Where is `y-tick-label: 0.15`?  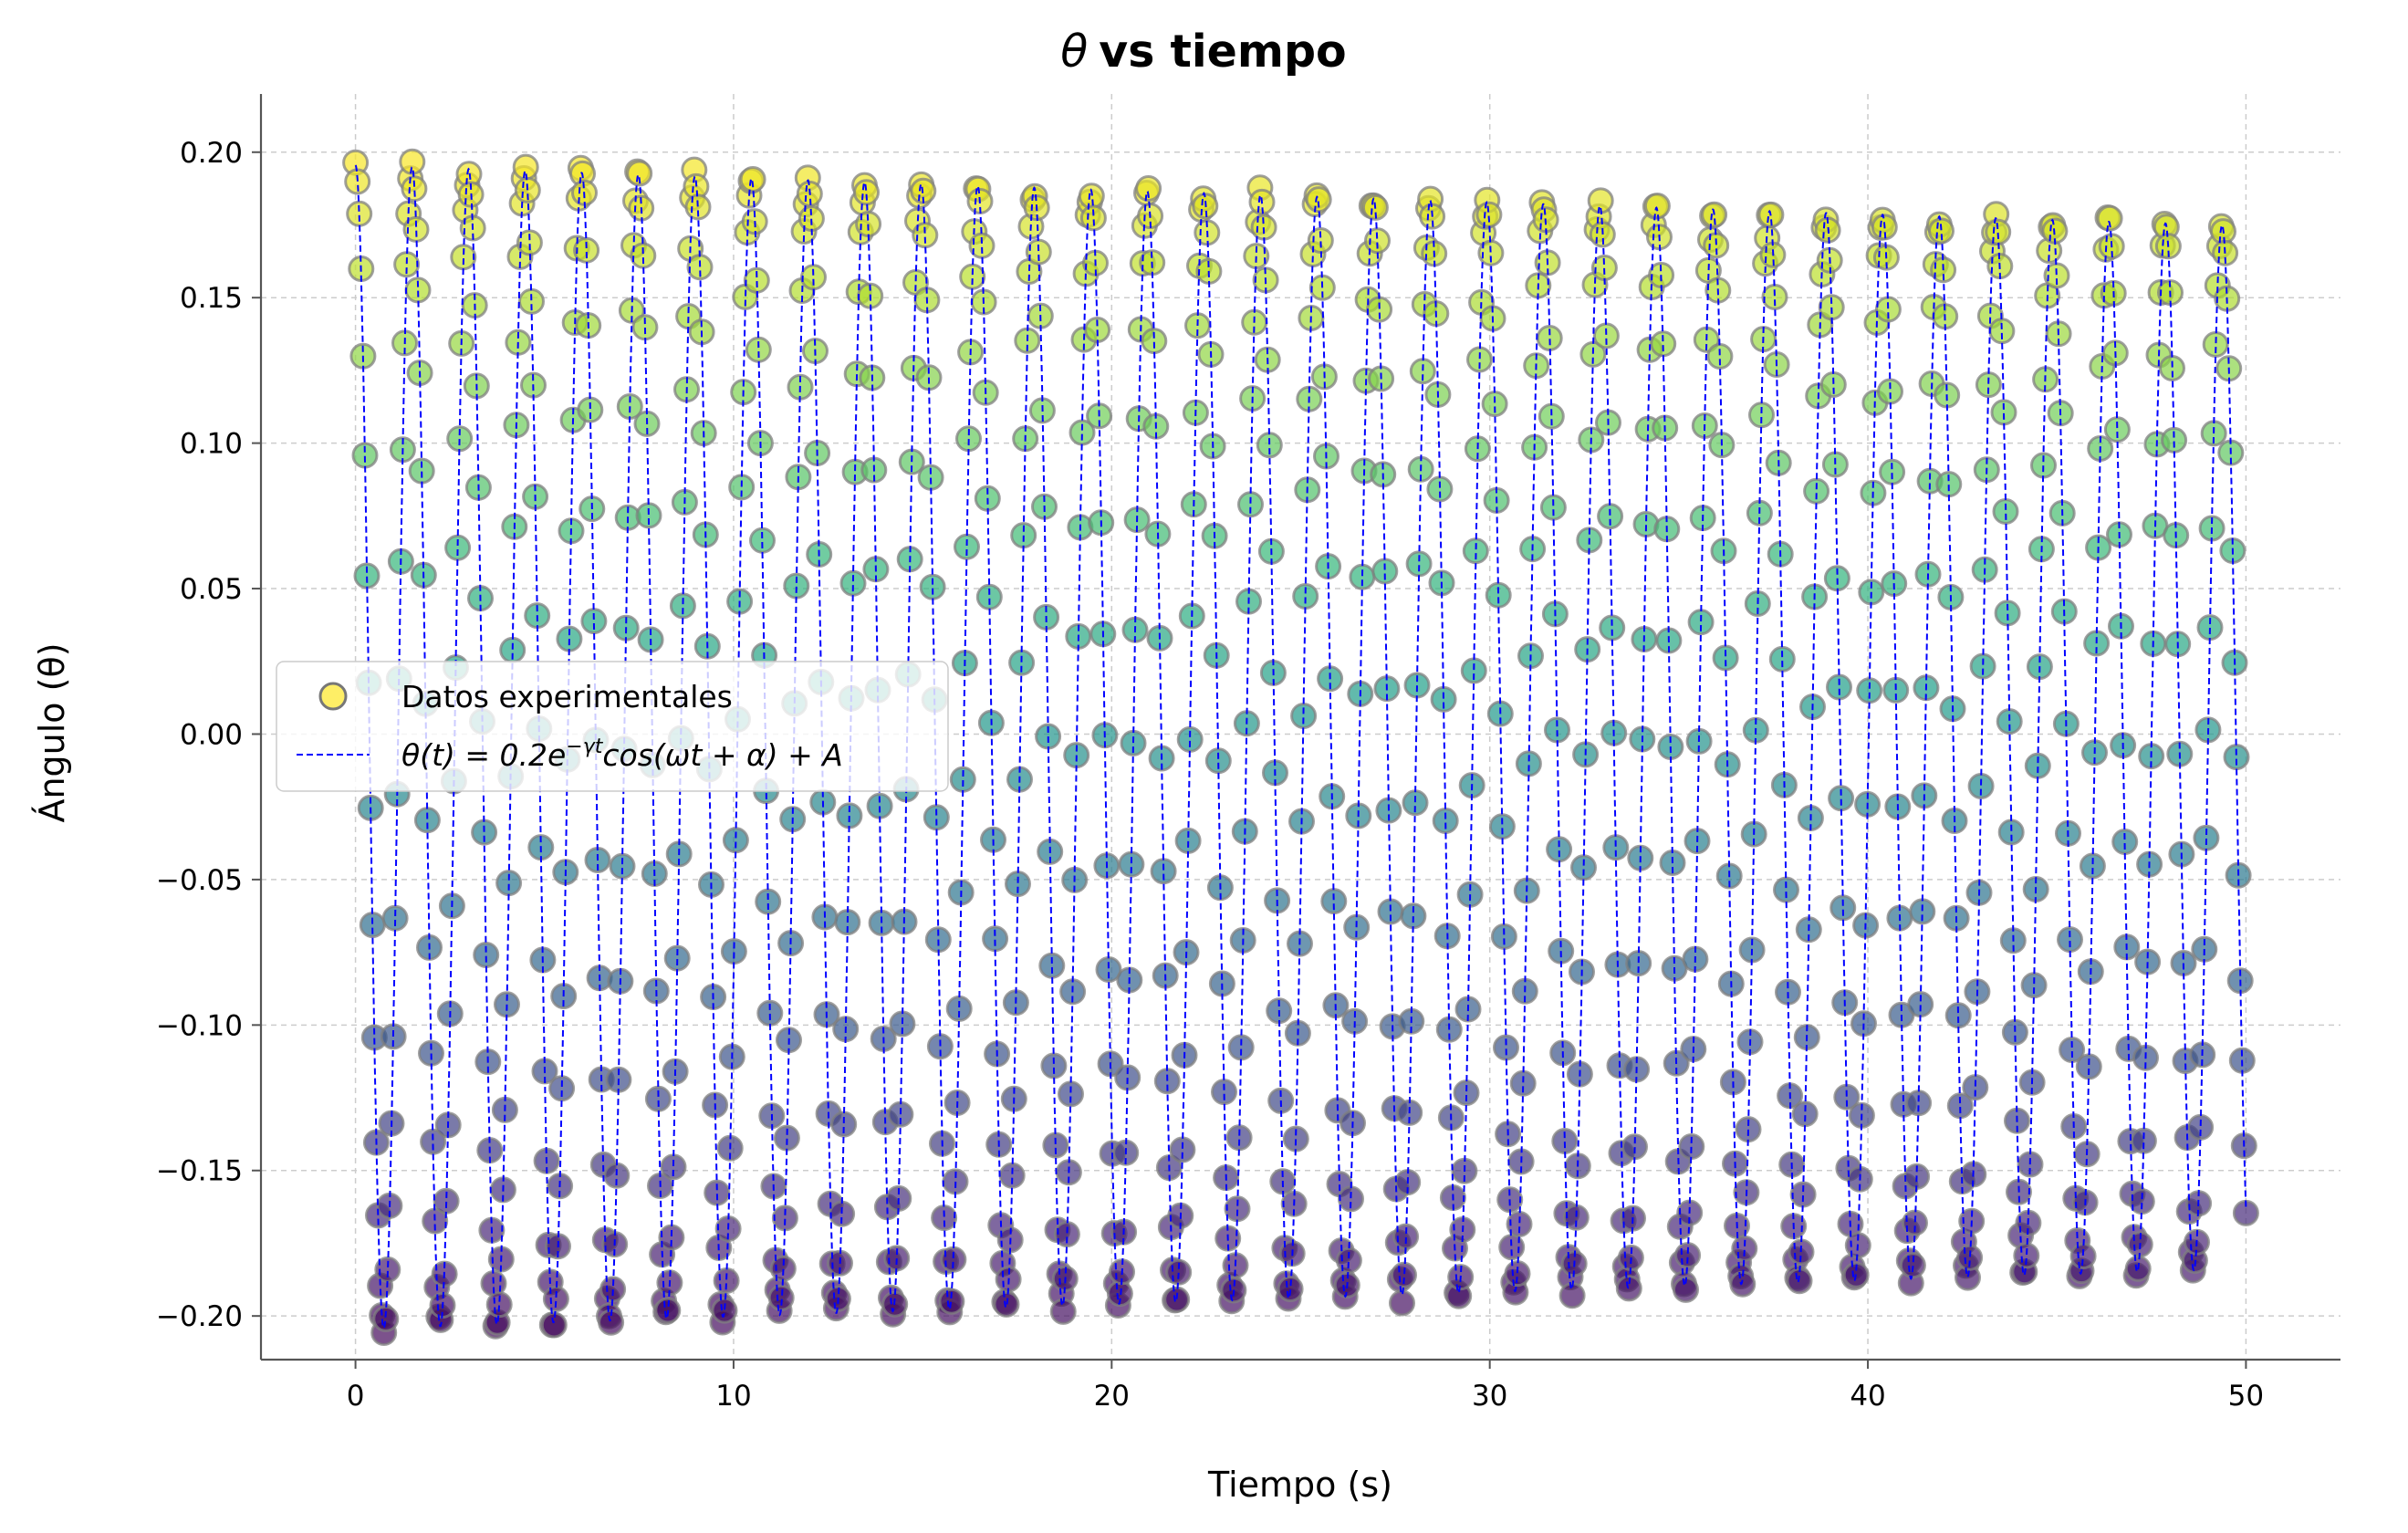
y-tick-label: 0.15 is located at coordinates (211, 298).